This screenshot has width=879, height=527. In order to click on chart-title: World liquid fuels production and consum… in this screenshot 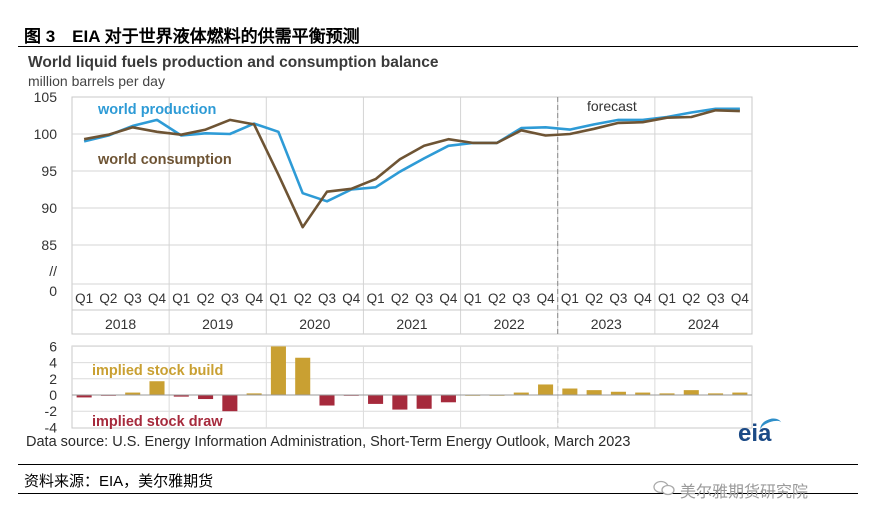, I will do `click(233, 62)`.